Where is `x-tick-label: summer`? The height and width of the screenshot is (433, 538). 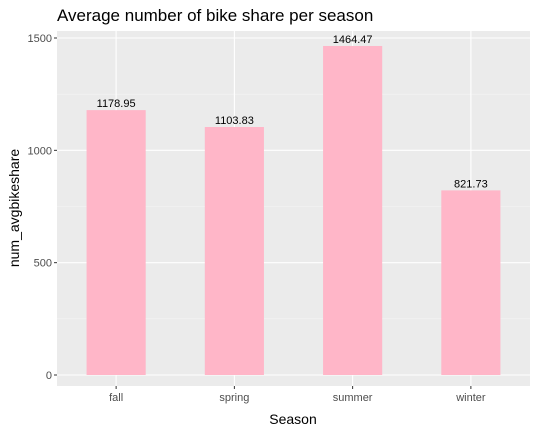
x-tick-label: summer is located at coordinates (353, 398).